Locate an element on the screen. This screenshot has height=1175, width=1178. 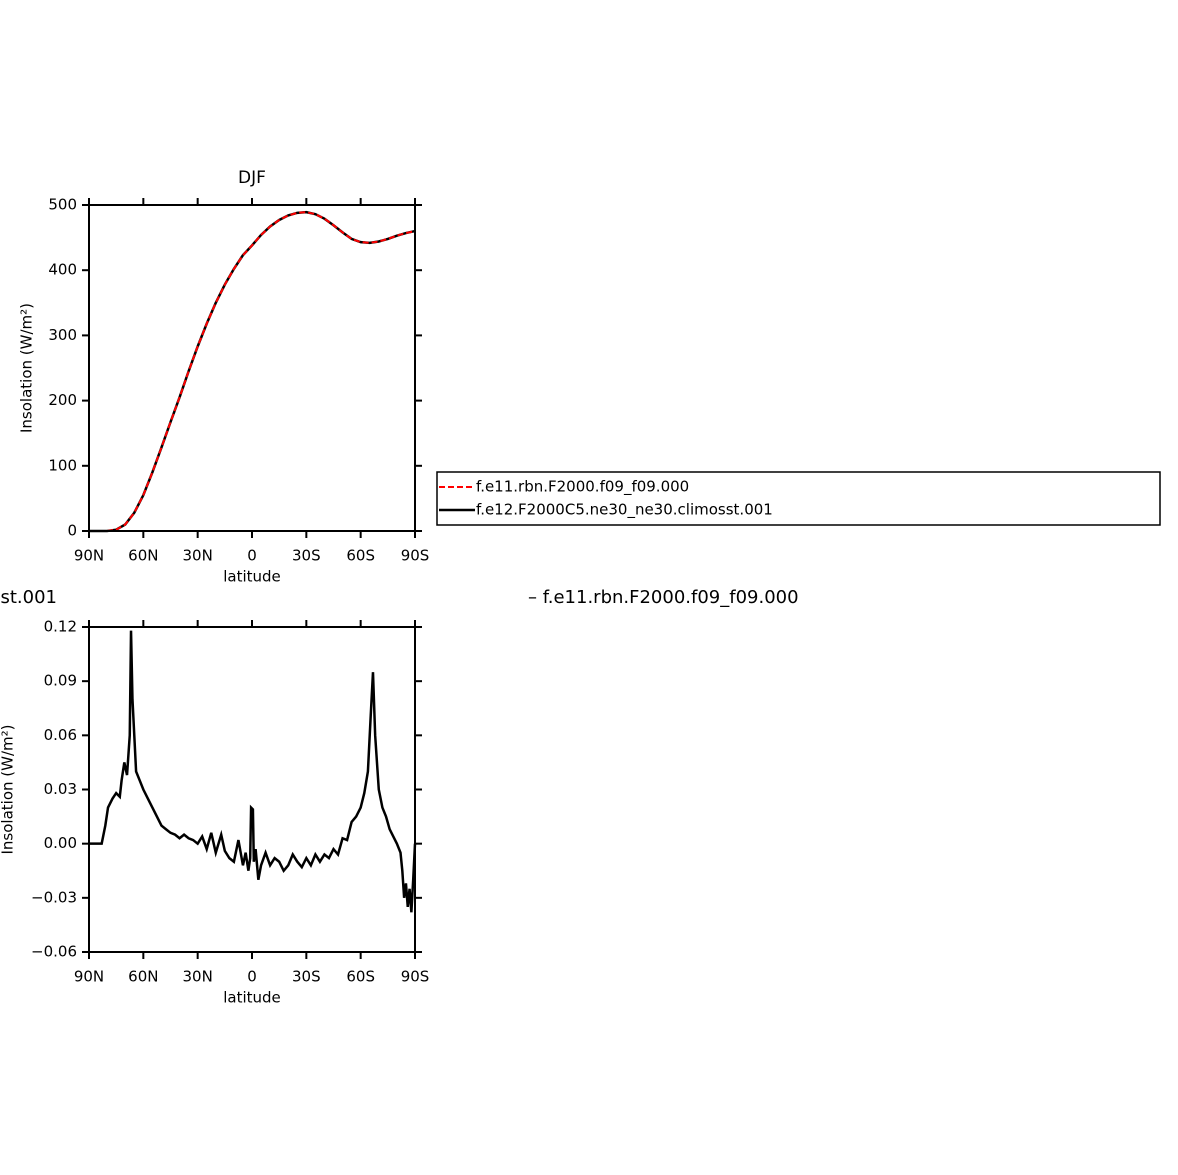
legend-label: f.e12.F2000C5.ne30_ne30.climosst.001 is located at coordinates (624, 510).